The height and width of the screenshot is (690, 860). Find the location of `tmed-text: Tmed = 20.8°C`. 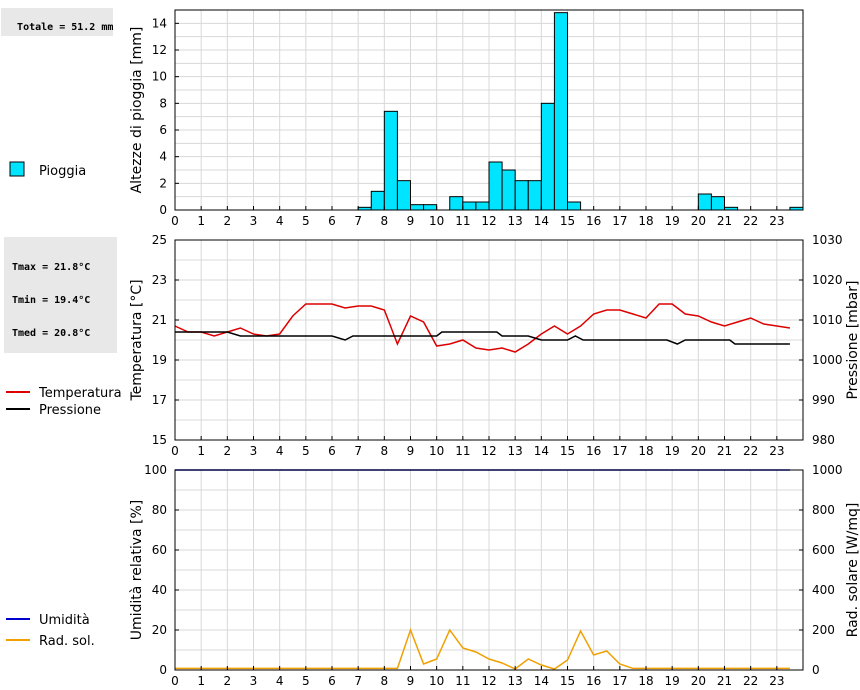

tmed-text: Tmed = 20.8°C is located at coordinates (51, 333).